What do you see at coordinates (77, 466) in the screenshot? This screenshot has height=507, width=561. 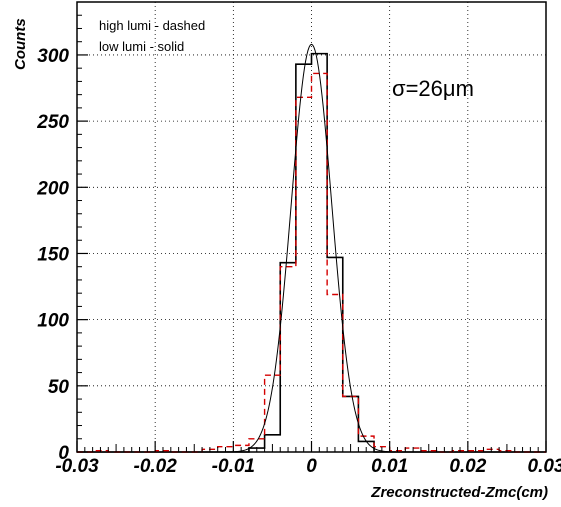 I see `x-tick-label: -0.03` at bounding box center [77, 466].